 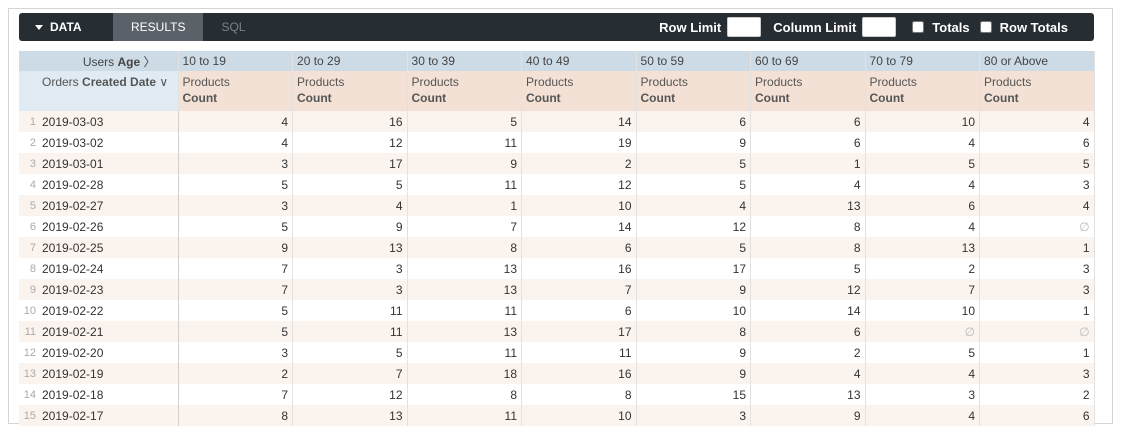 I want to click on view-name: Users, so click(x=98, y=61).